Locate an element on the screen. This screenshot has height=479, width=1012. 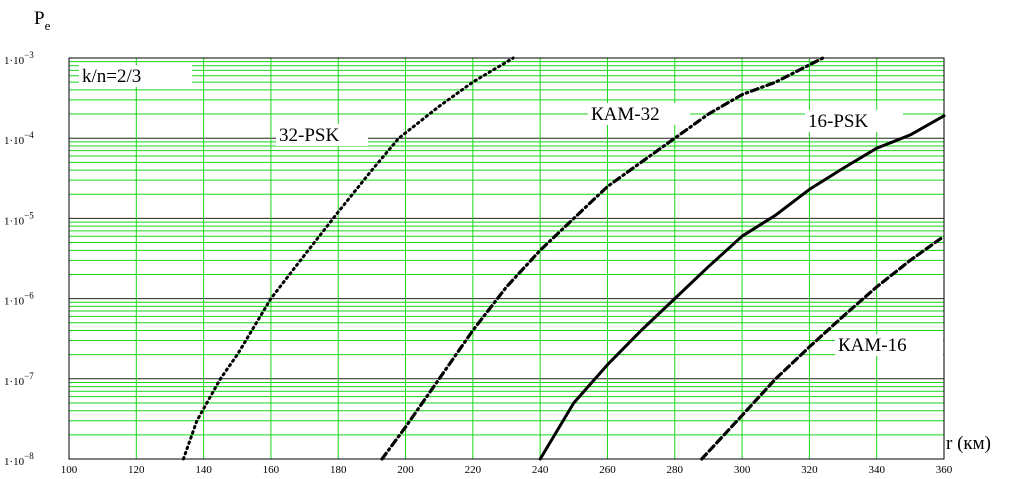
x-tick-label: 280 is located at coordinates (675, 470).